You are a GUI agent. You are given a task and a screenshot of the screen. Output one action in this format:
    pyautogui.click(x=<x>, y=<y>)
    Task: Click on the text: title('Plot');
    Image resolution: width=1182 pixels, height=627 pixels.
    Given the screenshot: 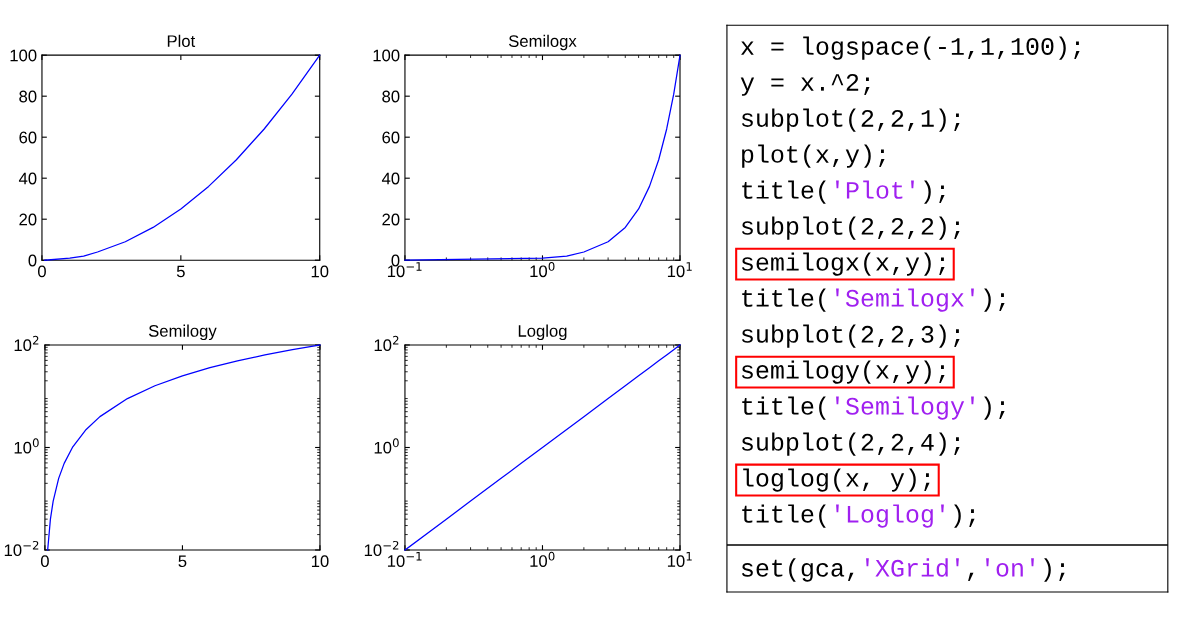 What is the action you would take?
    pyautogui.click(x=843, y=192)
    